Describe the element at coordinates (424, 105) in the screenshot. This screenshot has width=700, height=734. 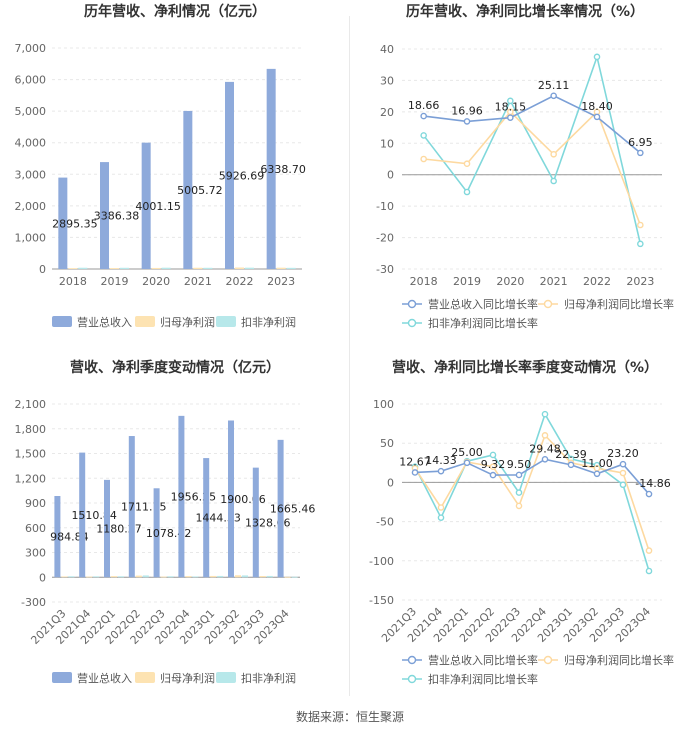
I see `data-label: 18.66` at that location.